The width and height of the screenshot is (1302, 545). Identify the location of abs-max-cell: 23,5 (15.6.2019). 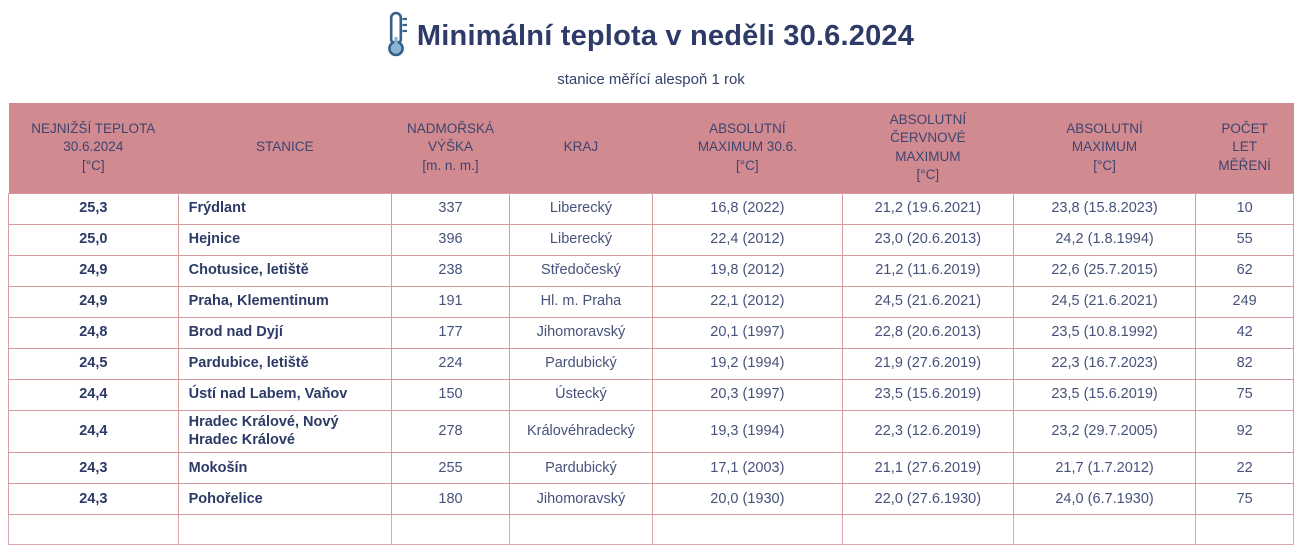
(1104, 394).